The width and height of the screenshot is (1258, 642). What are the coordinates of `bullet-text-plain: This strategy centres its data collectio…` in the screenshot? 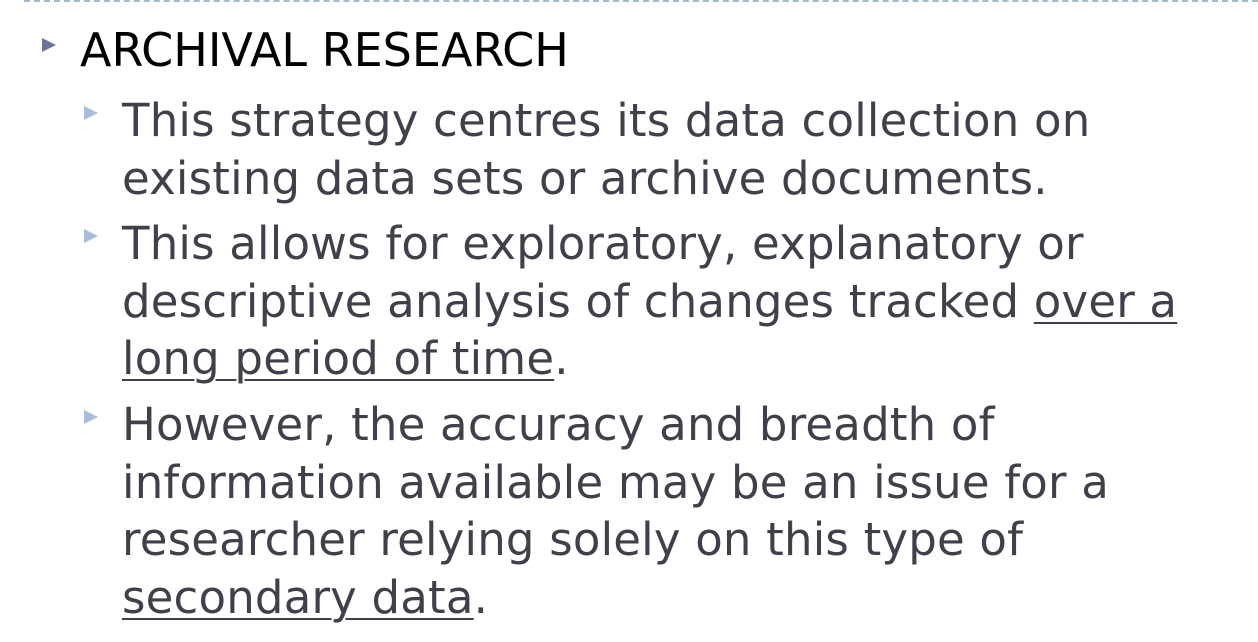 It's located at (606, 149).